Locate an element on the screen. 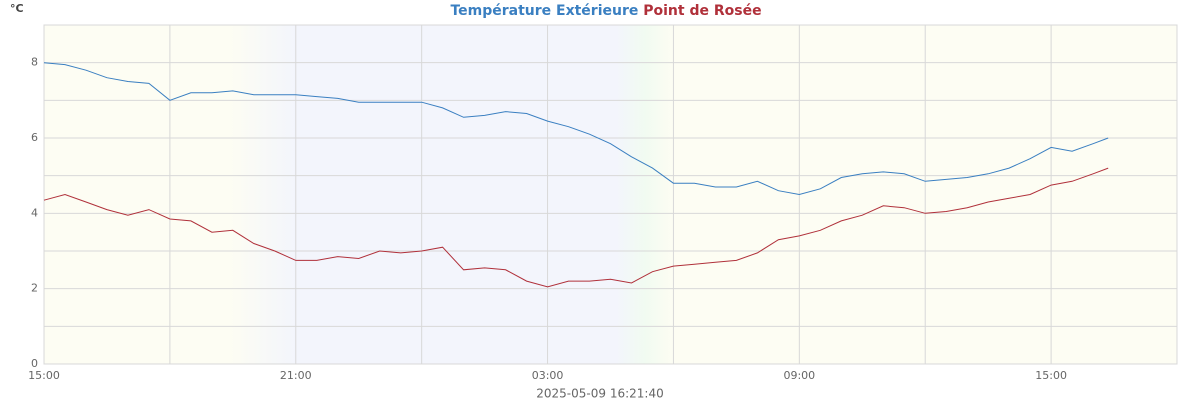 Image resolution: width=1200 pixels, height=400 pixels. legend-entry: Point de Rosée is located at coordinates (702, 11).